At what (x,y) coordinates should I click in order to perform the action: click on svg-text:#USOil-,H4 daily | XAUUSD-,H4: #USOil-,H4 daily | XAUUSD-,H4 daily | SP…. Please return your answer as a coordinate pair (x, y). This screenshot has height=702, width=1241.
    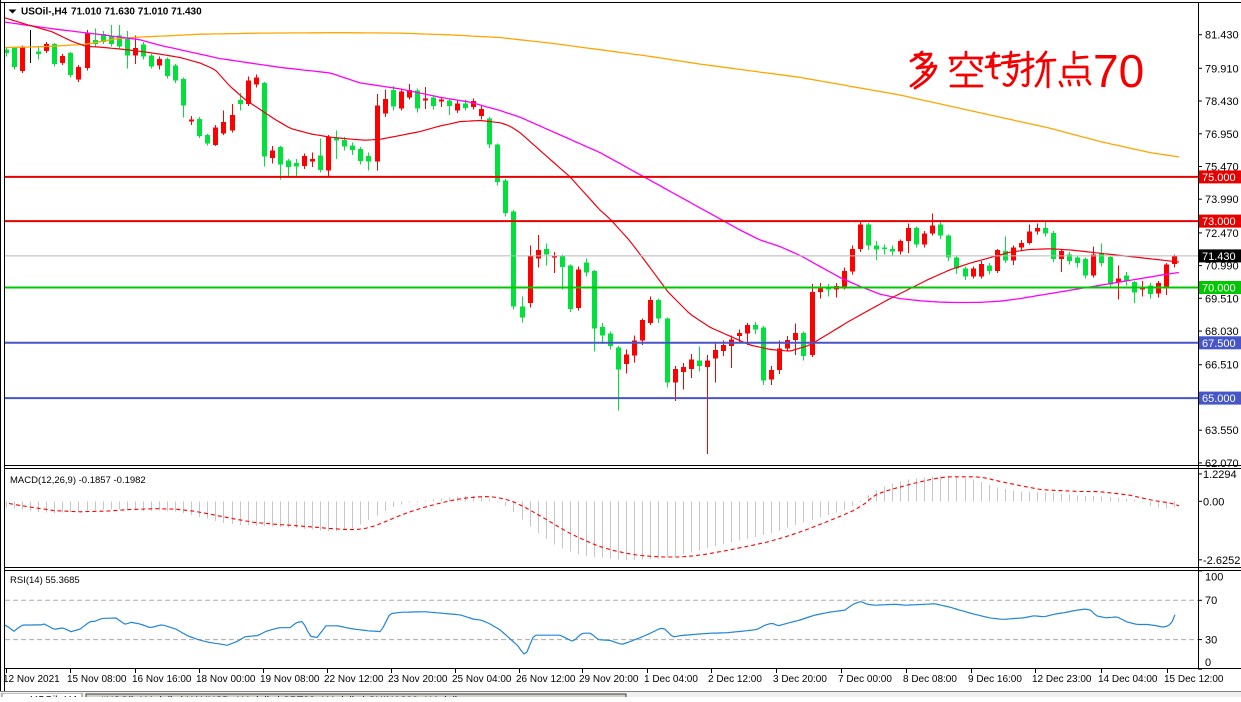
    Looking at the image, I should click on (281, 696).